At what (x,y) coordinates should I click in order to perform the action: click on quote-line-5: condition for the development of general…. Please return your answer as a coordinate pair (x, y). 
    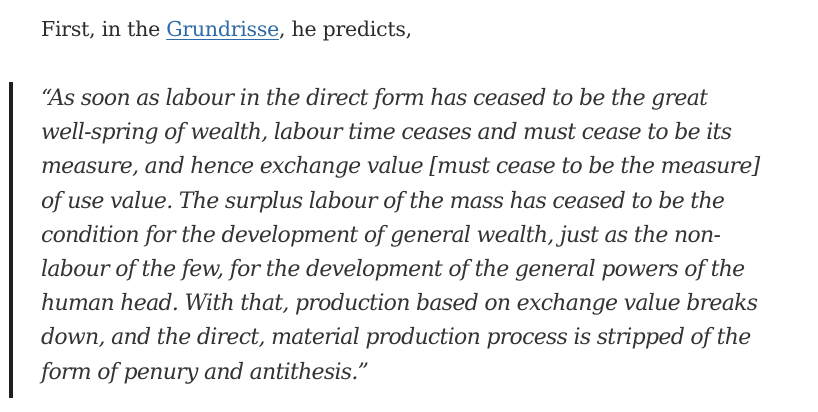
    Looking at the image, I should click on (381, 235).